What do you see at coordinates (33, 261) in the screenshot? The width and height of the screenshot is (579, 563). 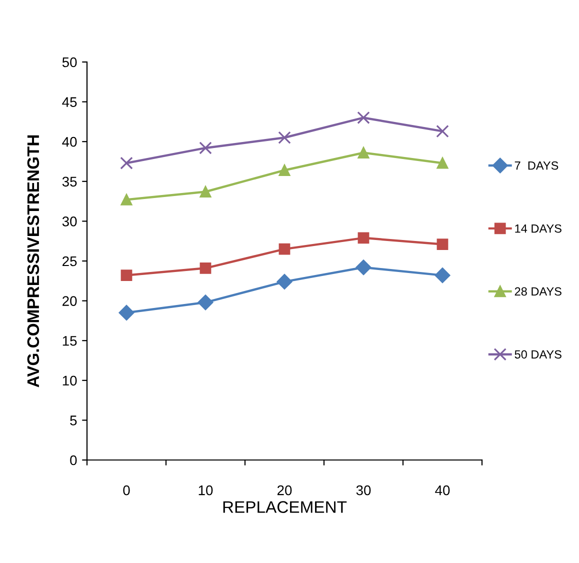 I see `y-axis-title: AVG.COMPRESSIVESTRENGTH` at bounding box center [33, 261].